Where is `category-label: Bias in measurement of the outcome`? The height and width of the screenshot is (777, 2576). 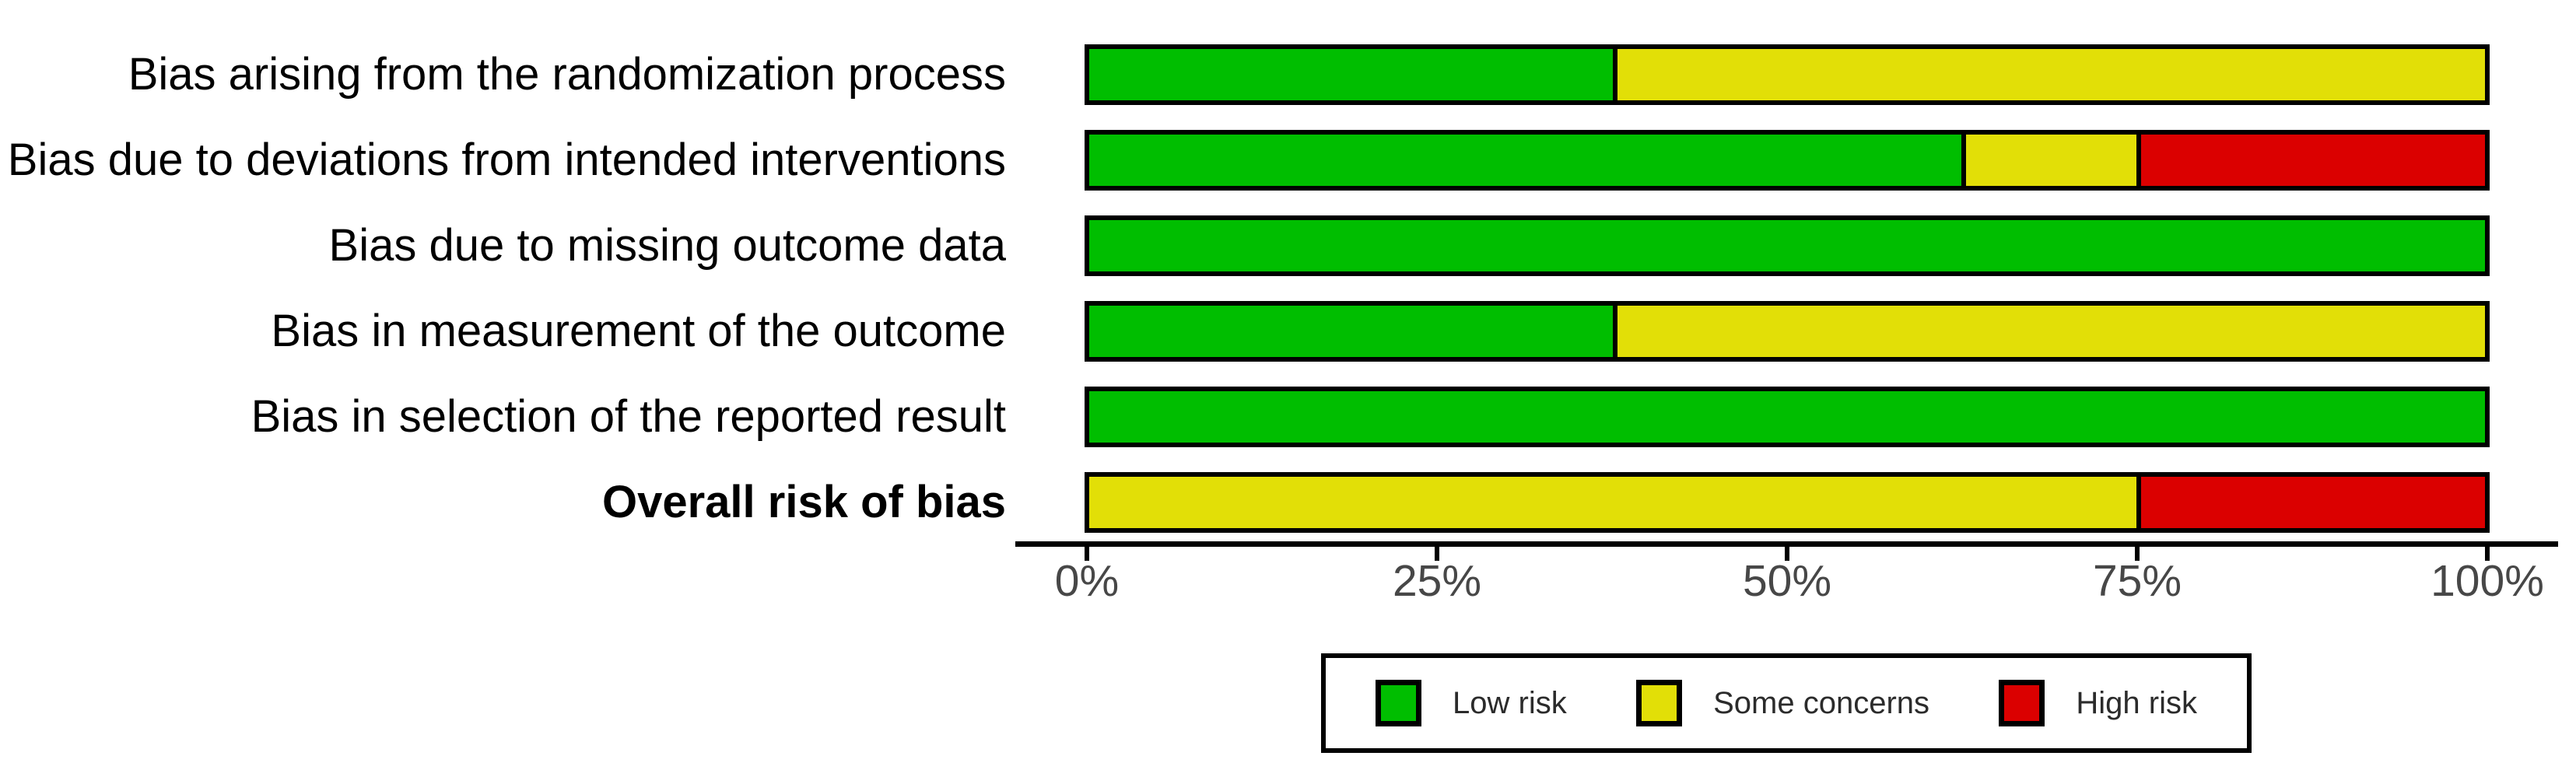 category-label: Bias in measurement of the outcome is located at coordinates (638, 331).